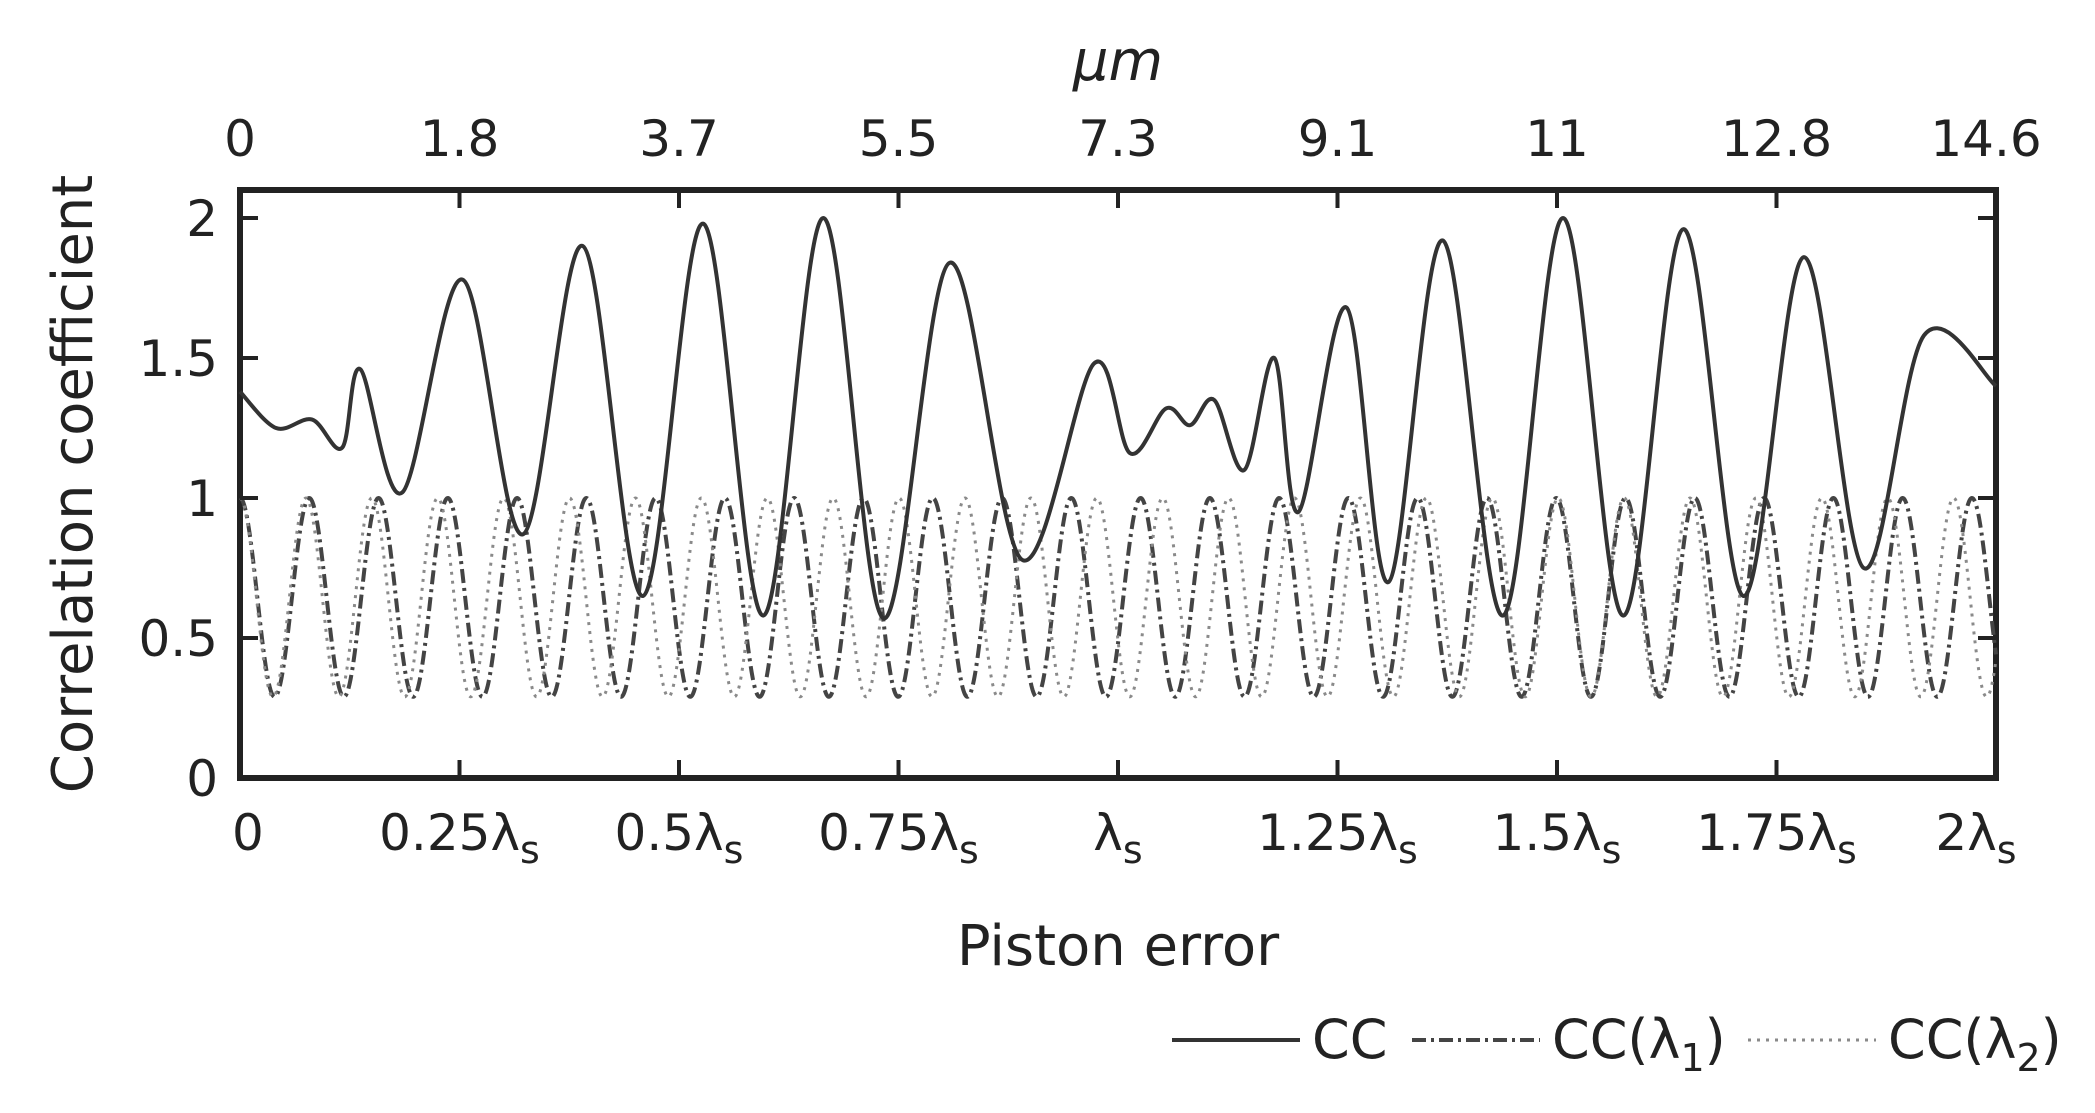 Image resolution: width=2095 pixels, height=1113 pixels. Describe the element at coordinates (1639, 1044) in the screenshot. I see `legend-label-2: CC(λ1)` at that location.